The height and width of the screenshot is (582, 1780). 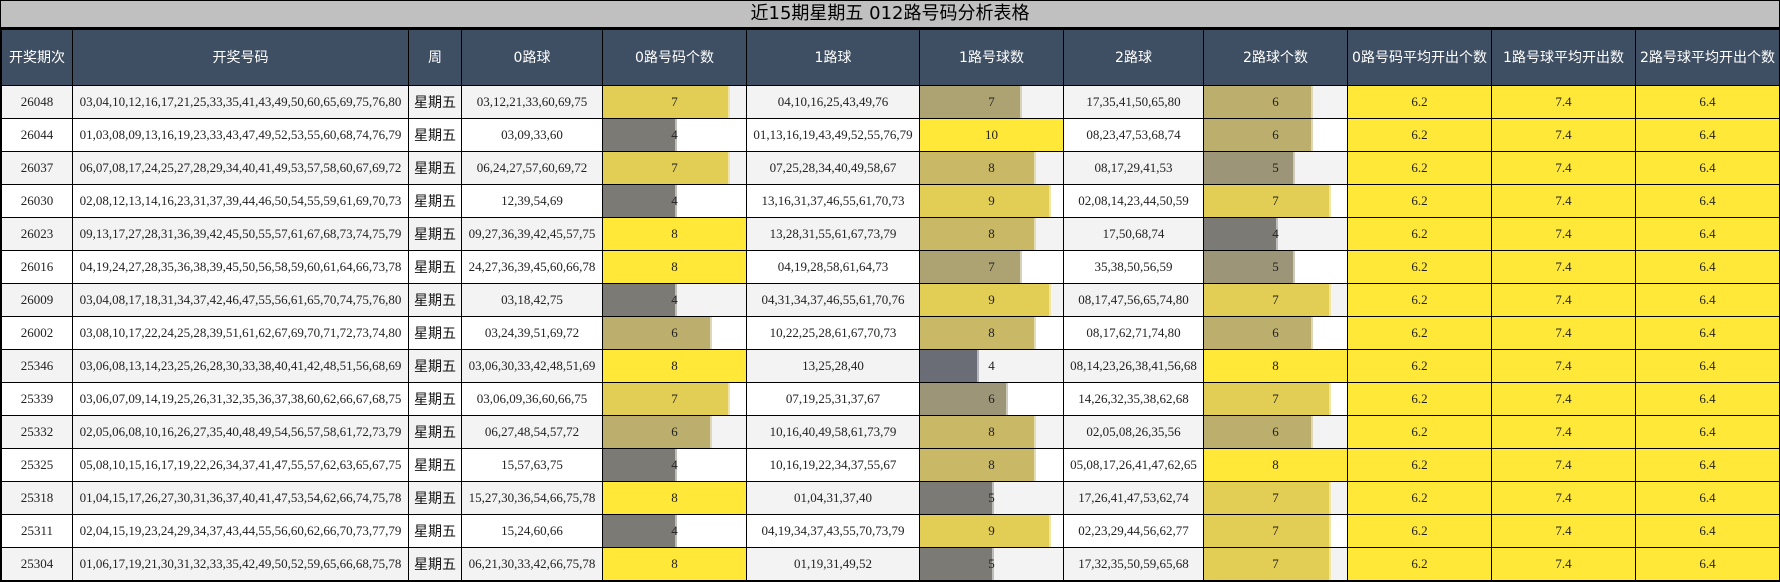 I want to click on cell-period: 26016, so click(x=37, y=267).